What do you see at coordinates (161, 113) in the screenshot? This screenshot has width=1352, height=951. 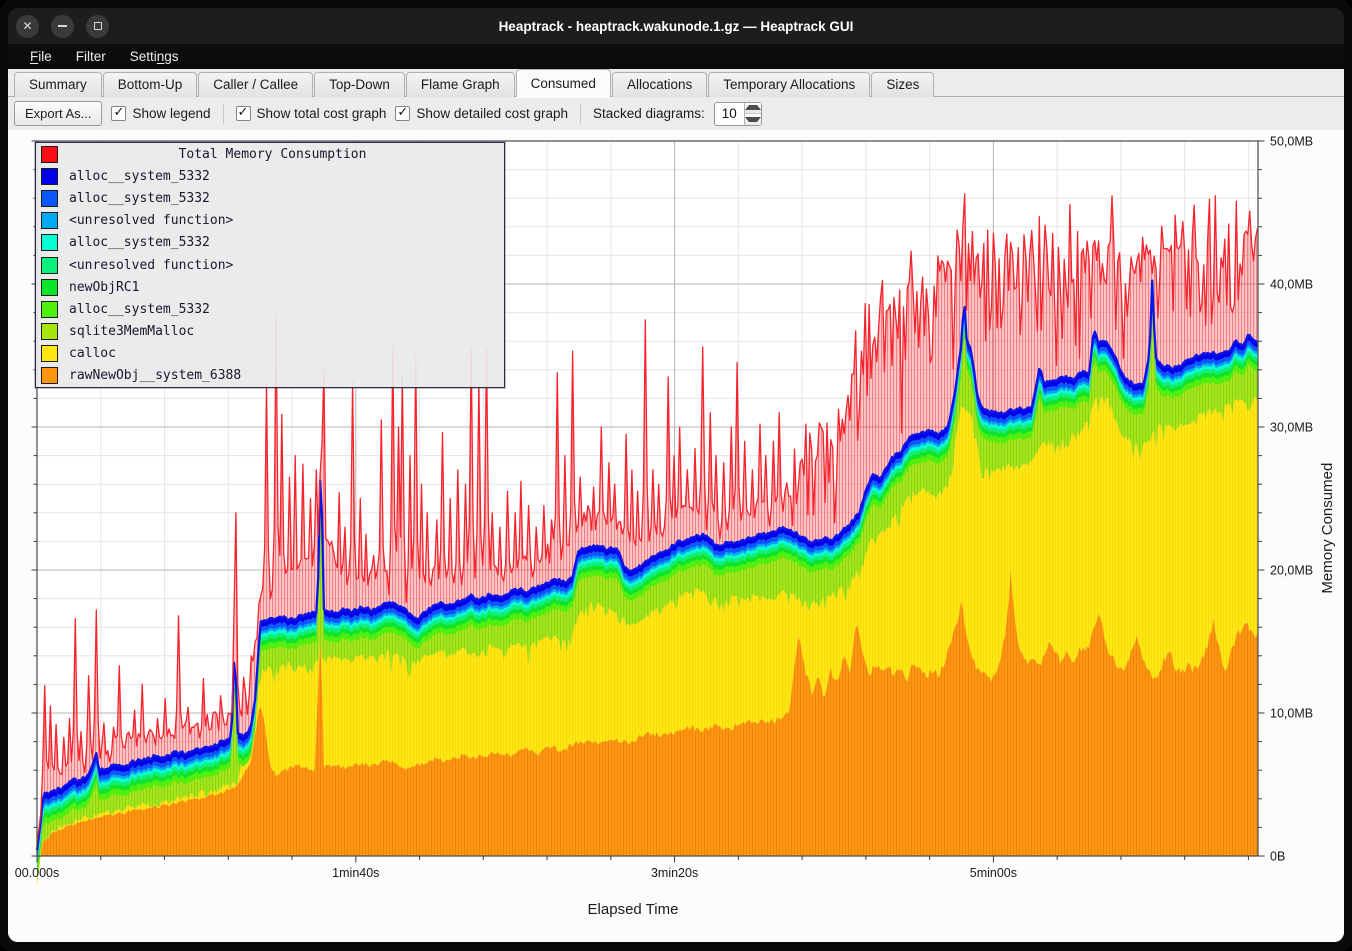 I see `show-legend-option: Show legend` at bounding box center [161, 113].